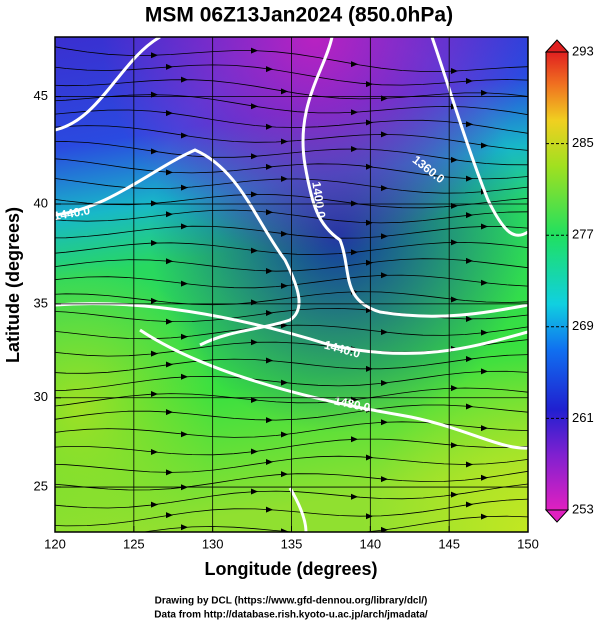 Image resolution: width=599 pixels, height=625 pixels. Describe the element at coordinates (449, 543) in the screenshot. I see `x-tick-label: 145` at that location.